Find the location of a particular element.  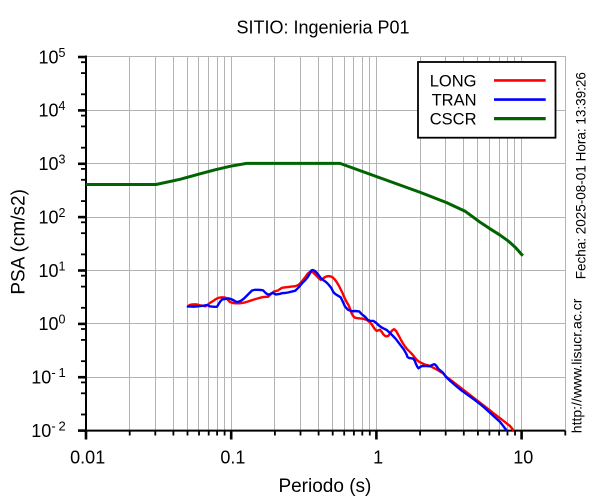

svg-text: 10 is located at coordinates (523, 457).